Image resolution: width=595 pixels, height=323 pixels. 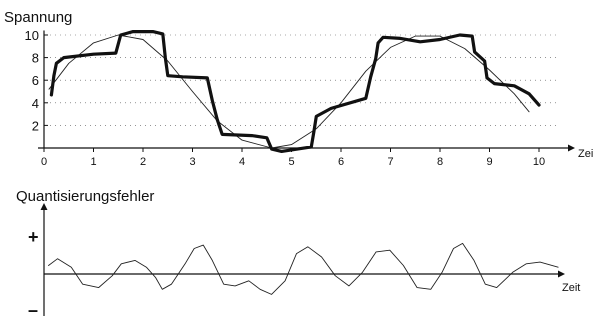 What do you see at coordinates (93, 162) in the screenshot?
I see `voltage-x-tick-label: 1` at bounding box center [93, 162].